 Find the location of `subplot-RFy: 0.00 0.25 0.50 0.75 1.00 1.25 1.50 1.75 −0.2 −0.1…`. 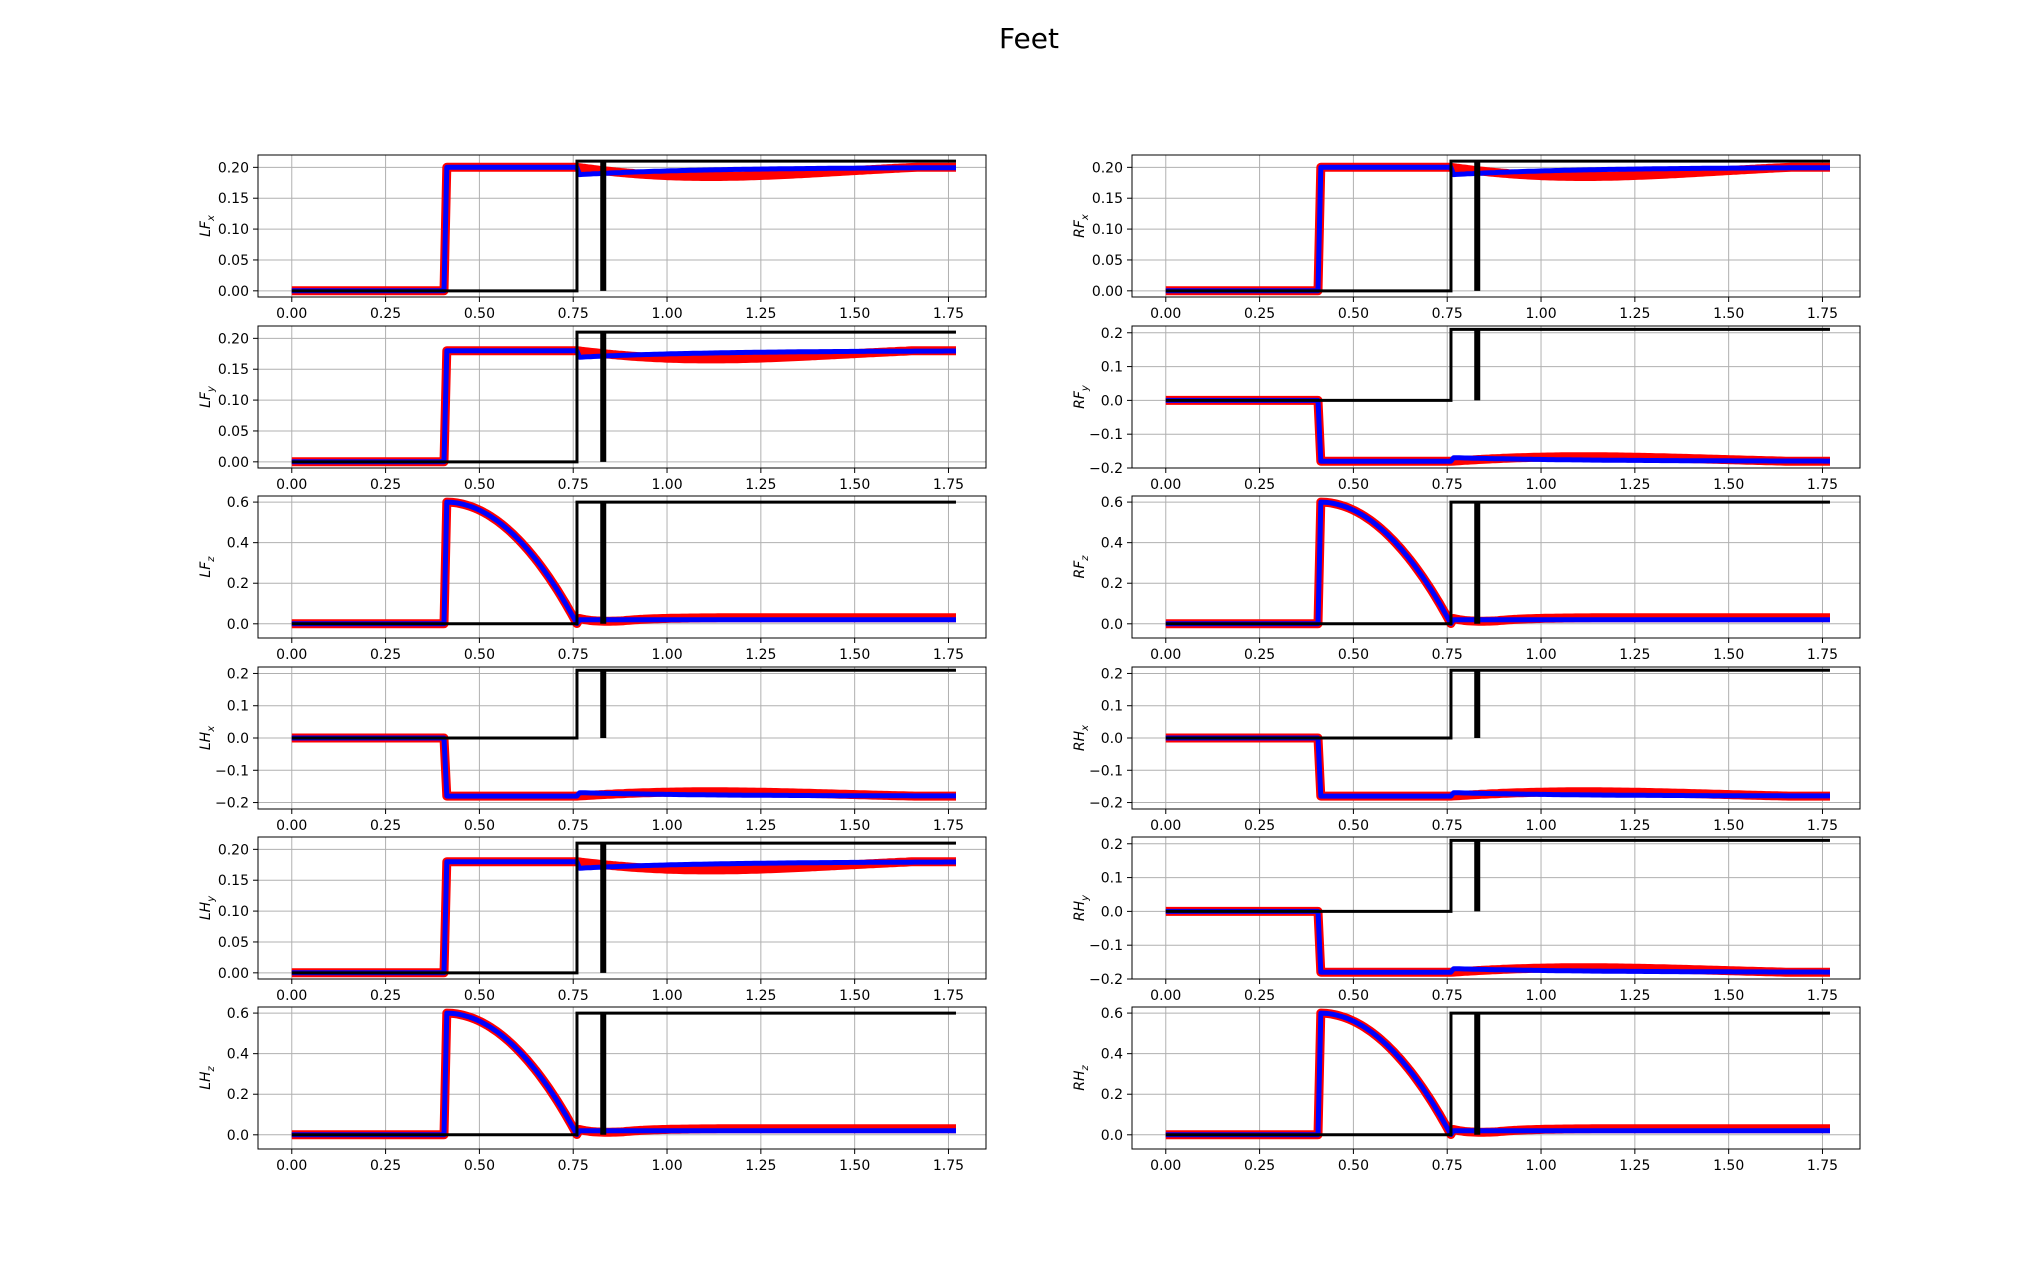

subplot-RFy: 0.00 0.25 0.50 0.75 1.00 1.25 1.50 1.75 −0.2 −0.1… is located at coordinates (1466, 409).